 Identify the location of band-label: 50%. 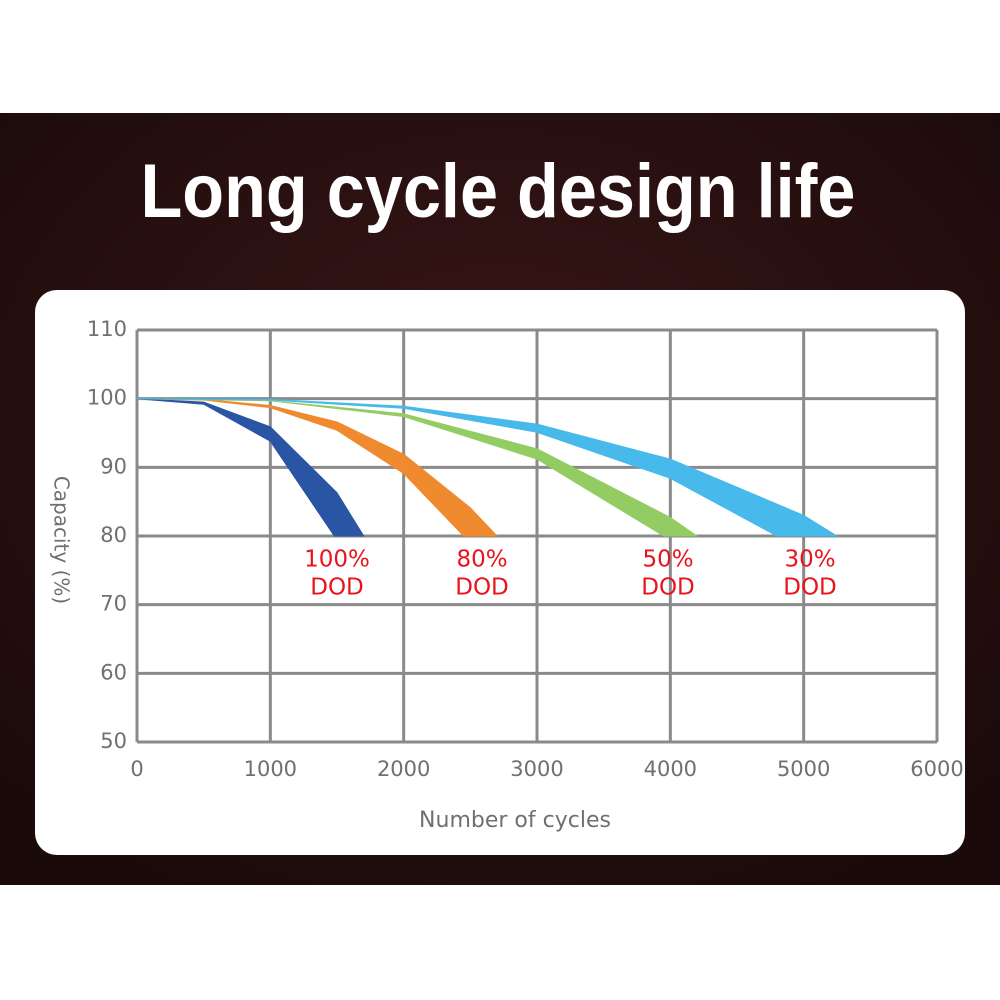
(667, 560).